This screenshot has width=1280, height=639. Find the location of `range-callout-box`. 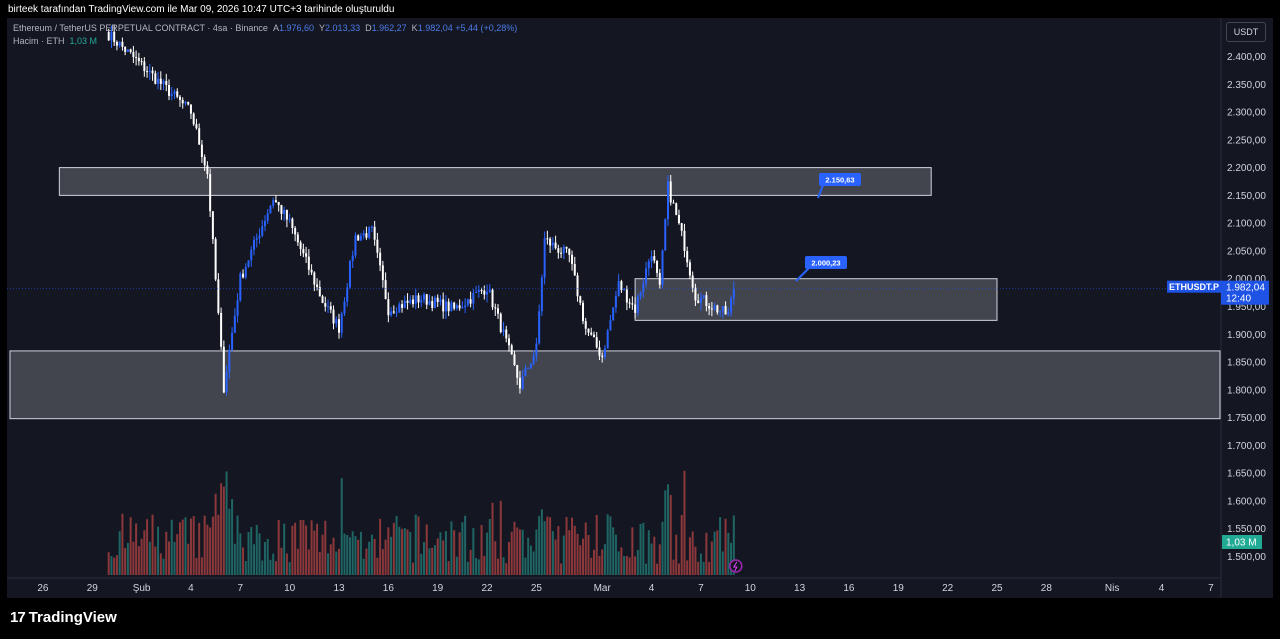

range-callout-box is located at coordinates (826, 262).